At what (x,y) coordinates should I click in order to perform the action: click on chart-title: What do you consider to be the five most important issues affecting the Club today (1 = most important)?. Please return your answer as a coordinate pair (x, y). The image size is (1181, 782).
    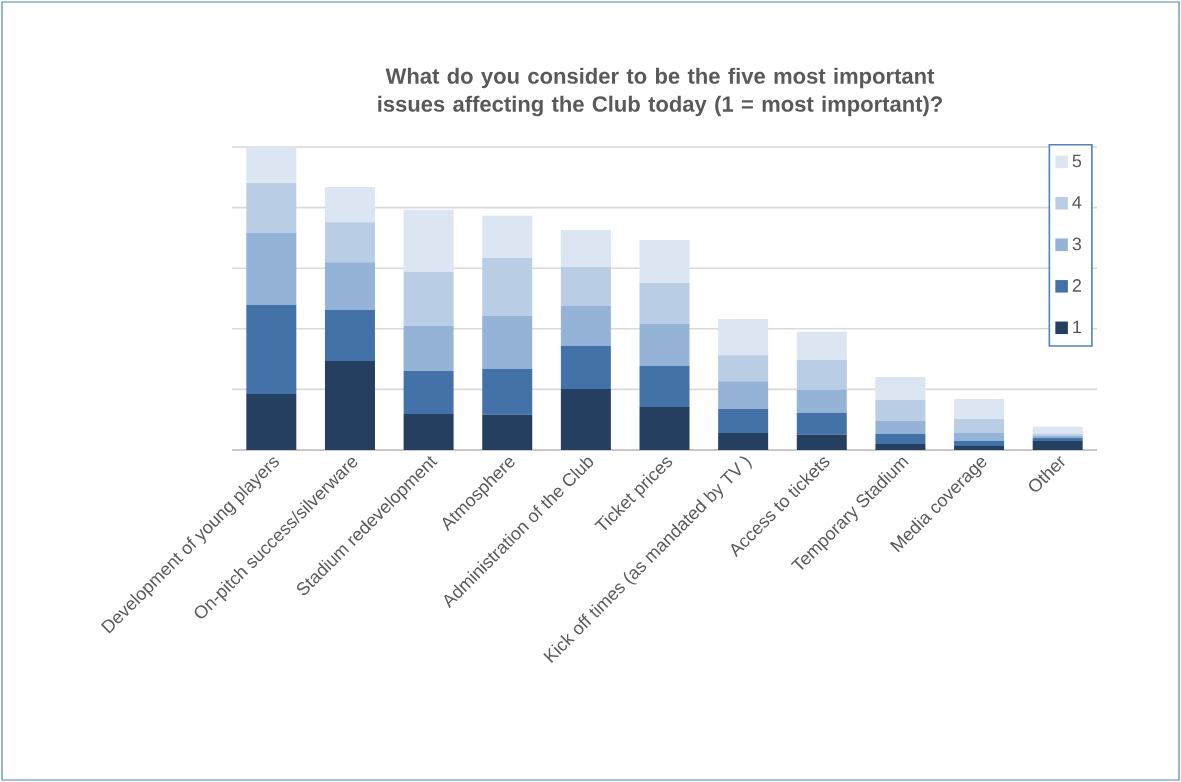
    Looking at the image, I should click on (660, 92).